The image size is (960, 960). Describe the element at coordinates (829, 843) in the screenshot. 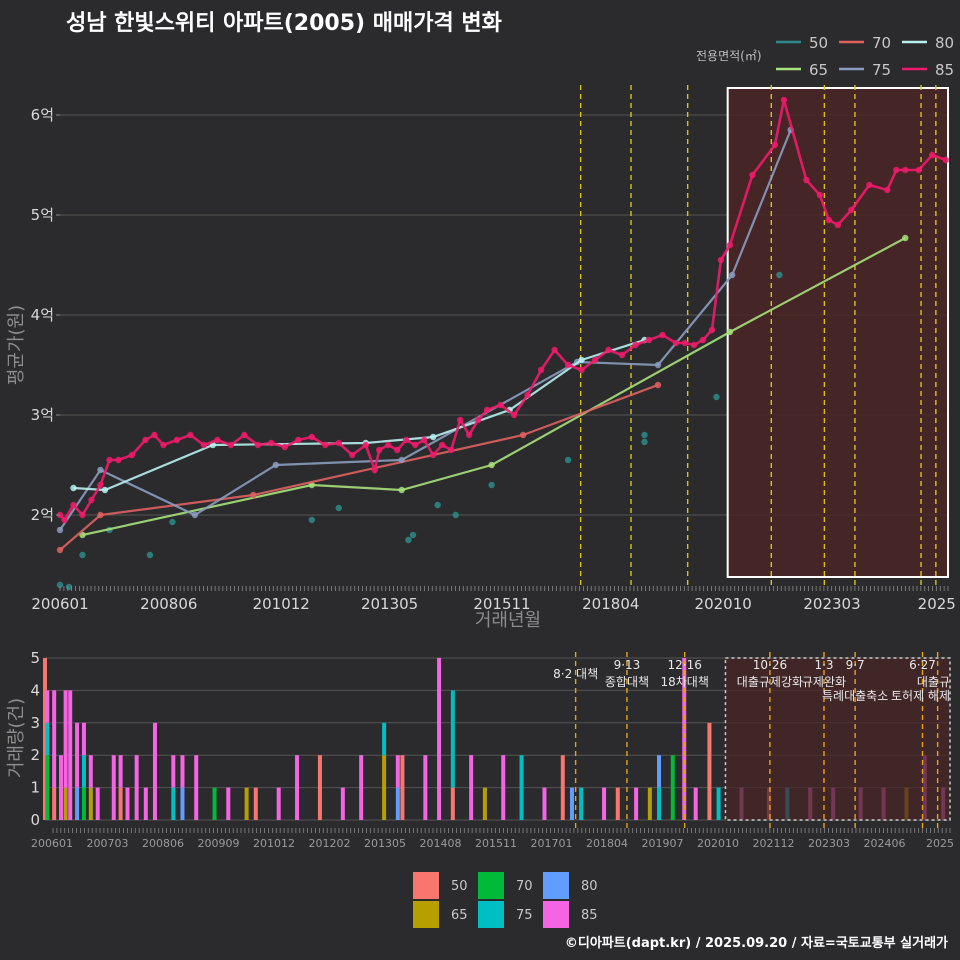

I see `bottom-x-tick-label: 202303` at that location.